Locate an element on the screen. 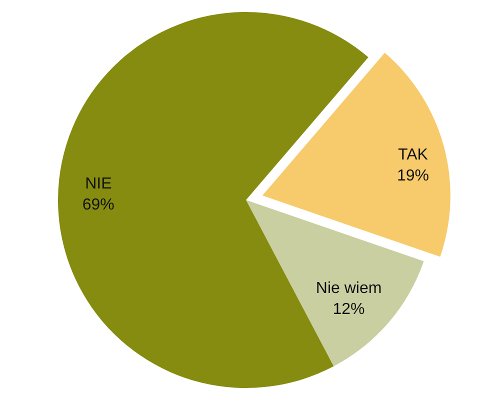 The image size is (482, 405). data-label: 69% is located at coordinates (98, 205).